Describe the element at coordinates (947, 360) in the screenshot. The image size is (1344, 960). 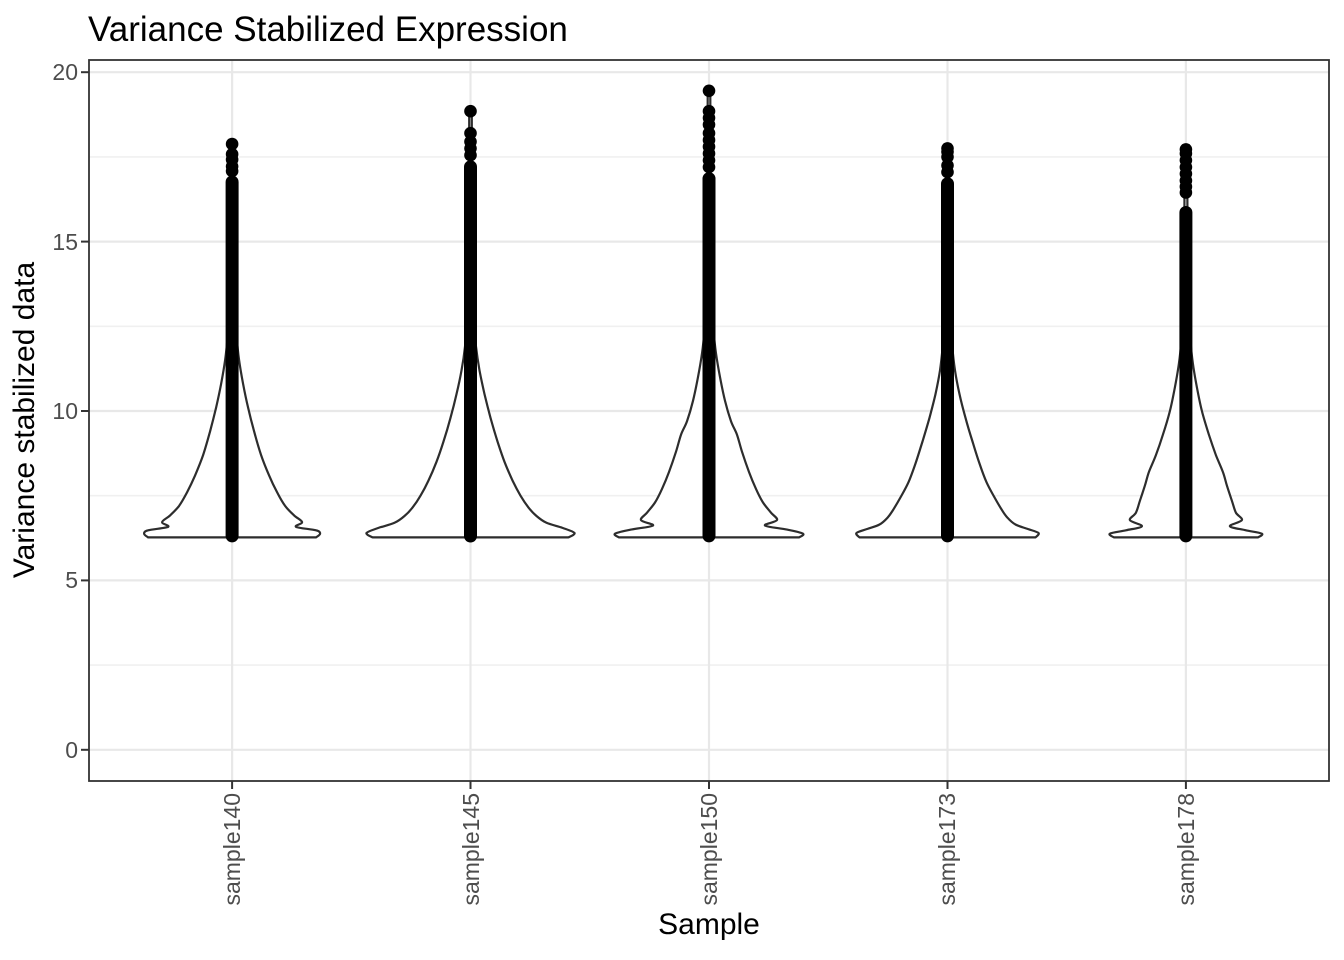
I see `points-column-sample173` at that location.